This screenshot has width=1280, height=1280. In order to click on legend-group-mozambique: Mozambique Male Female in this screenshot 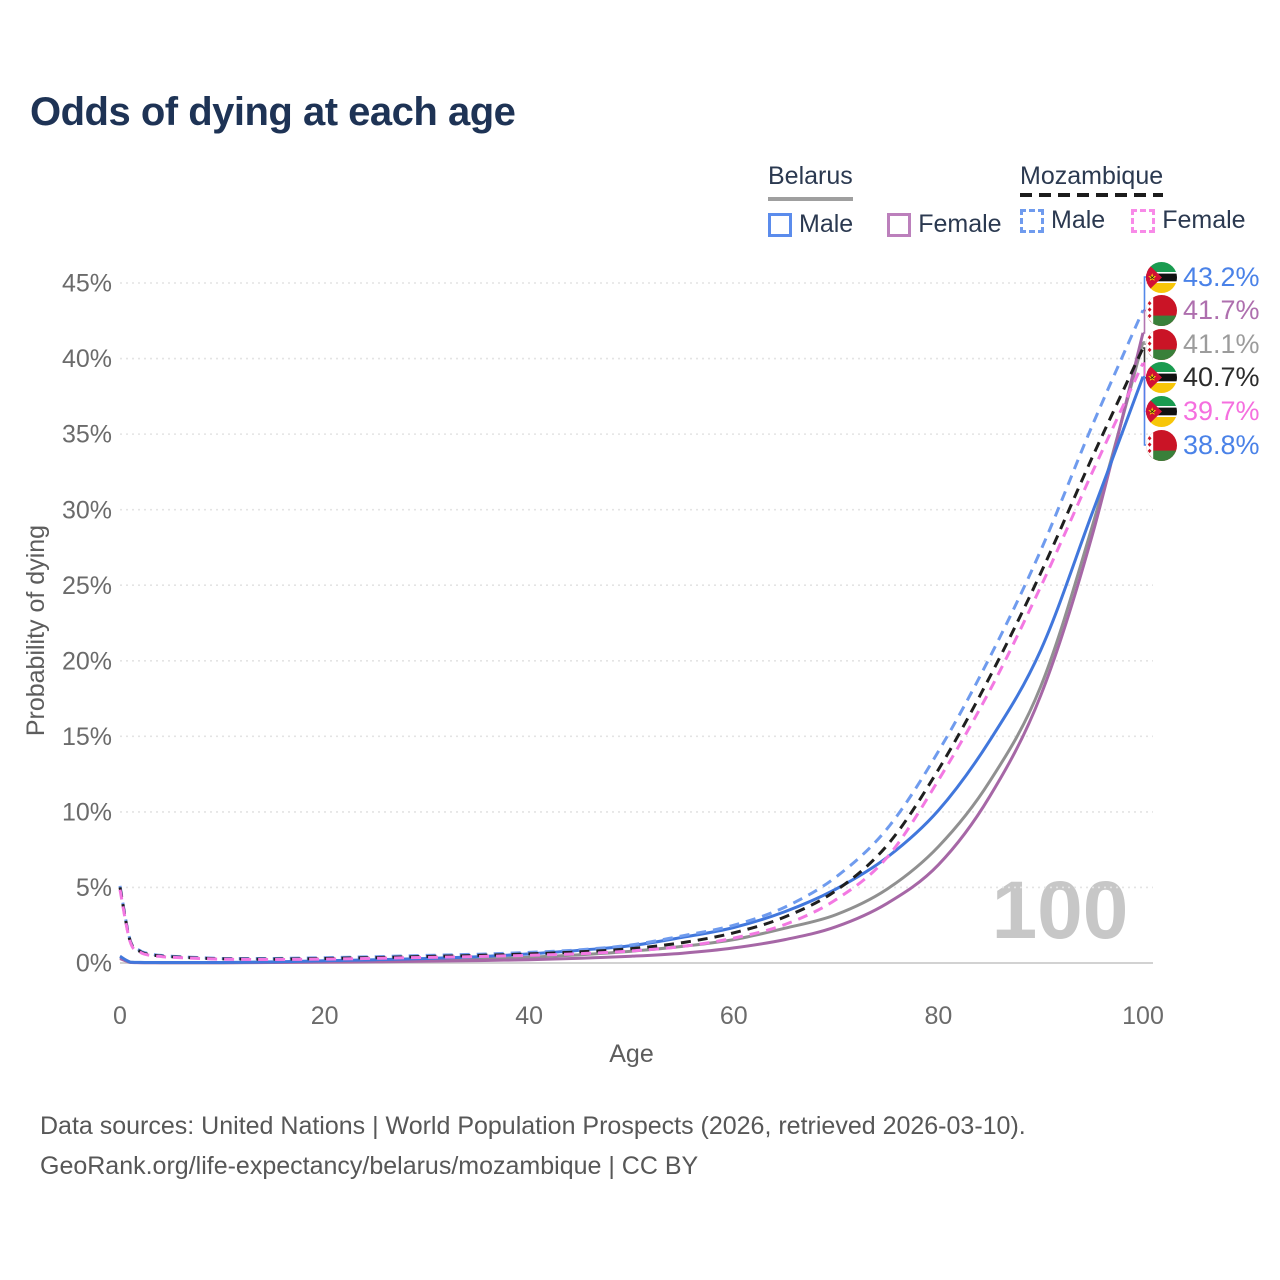, I will do `click(1133, 198)`.